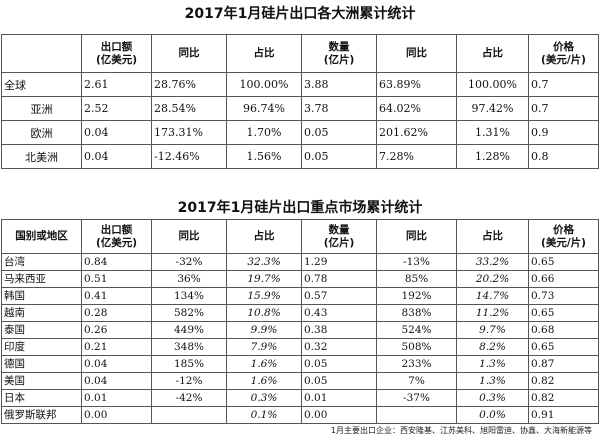 The width and height of the screenshot is (600, 440). Describe the element at coordinates (116, 347) in the screenshot. I see `export-value-cell: 0.21` at that location.